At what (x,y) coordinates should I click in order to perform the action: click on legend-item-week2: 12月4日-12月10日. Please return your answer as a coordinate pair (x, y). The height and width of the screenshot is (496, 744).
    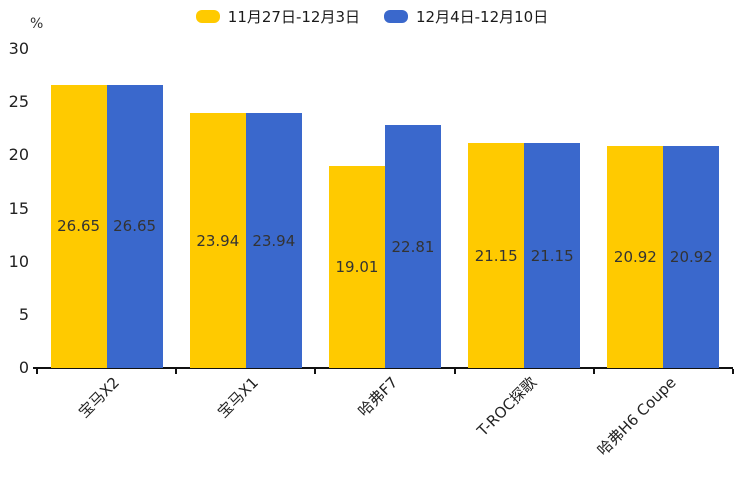
    Looking at the image, I should click on (466, 16).